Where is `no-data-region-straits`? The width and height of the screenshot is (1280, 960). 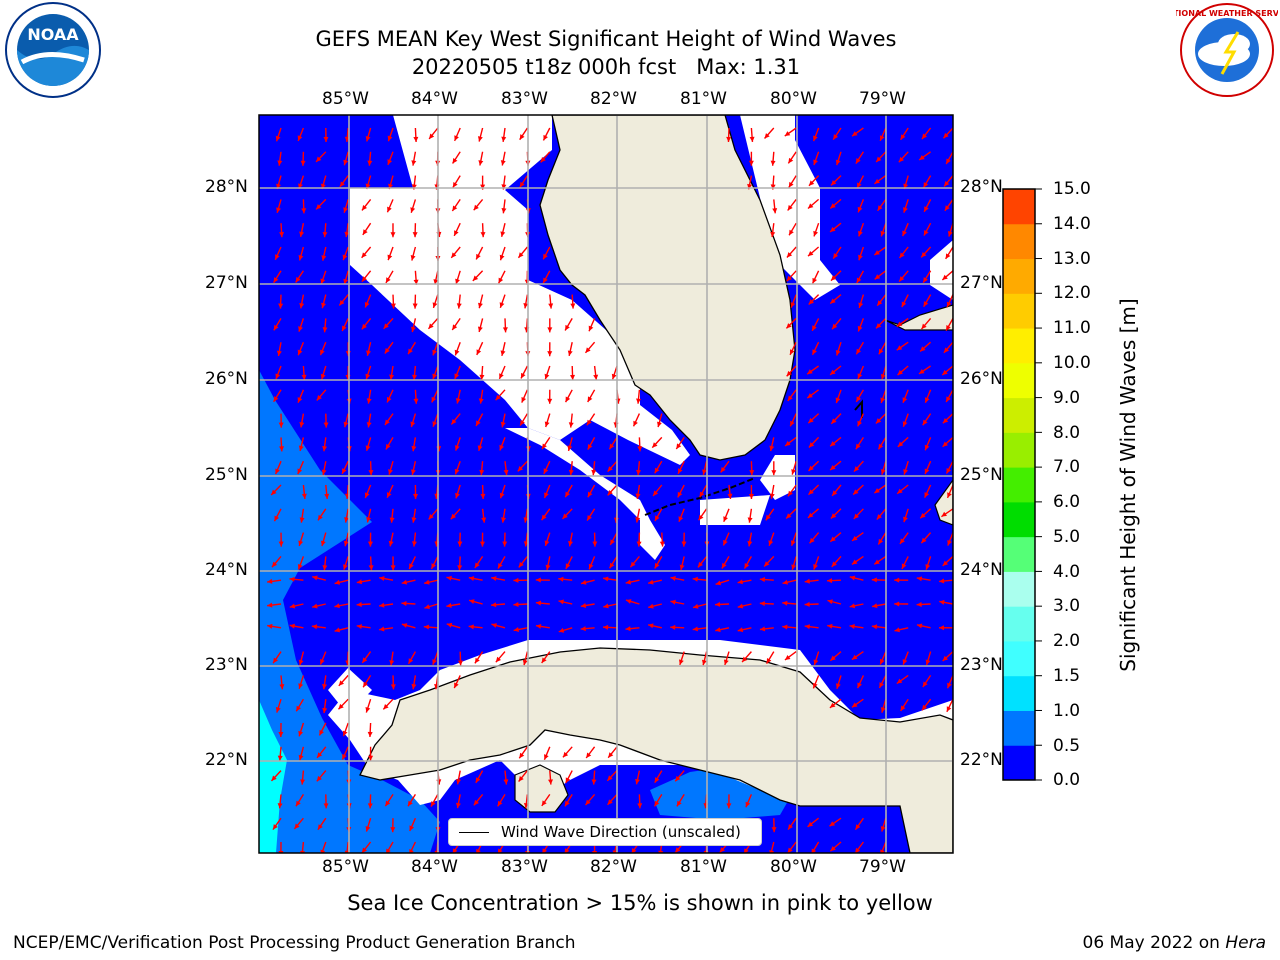 no-data-region-straits is located at coordinates (735, 510).